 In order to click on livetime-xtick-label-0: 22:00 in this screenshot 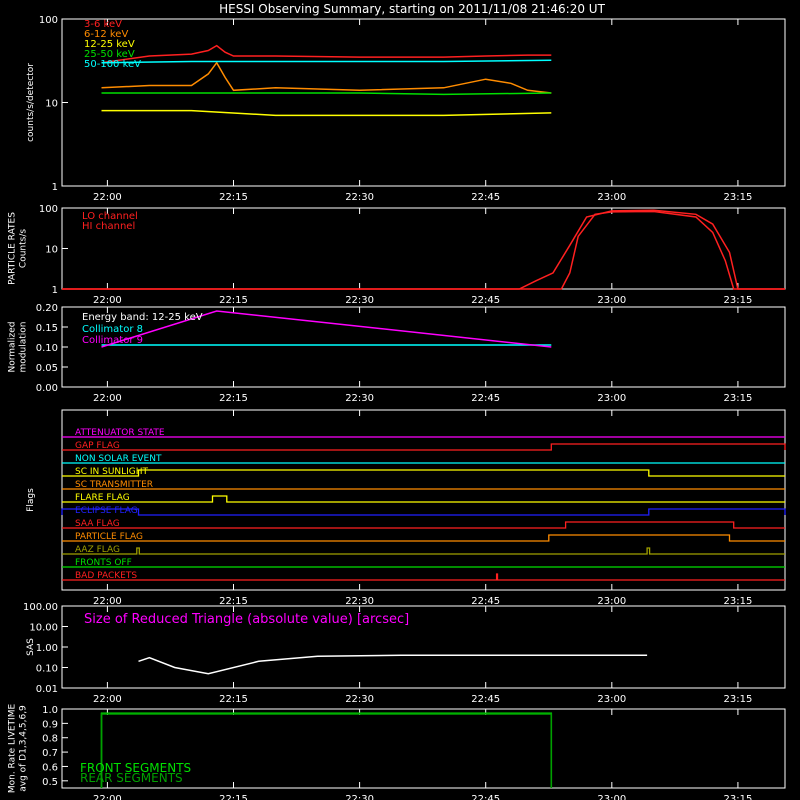, I will do `click(107, 797)`.